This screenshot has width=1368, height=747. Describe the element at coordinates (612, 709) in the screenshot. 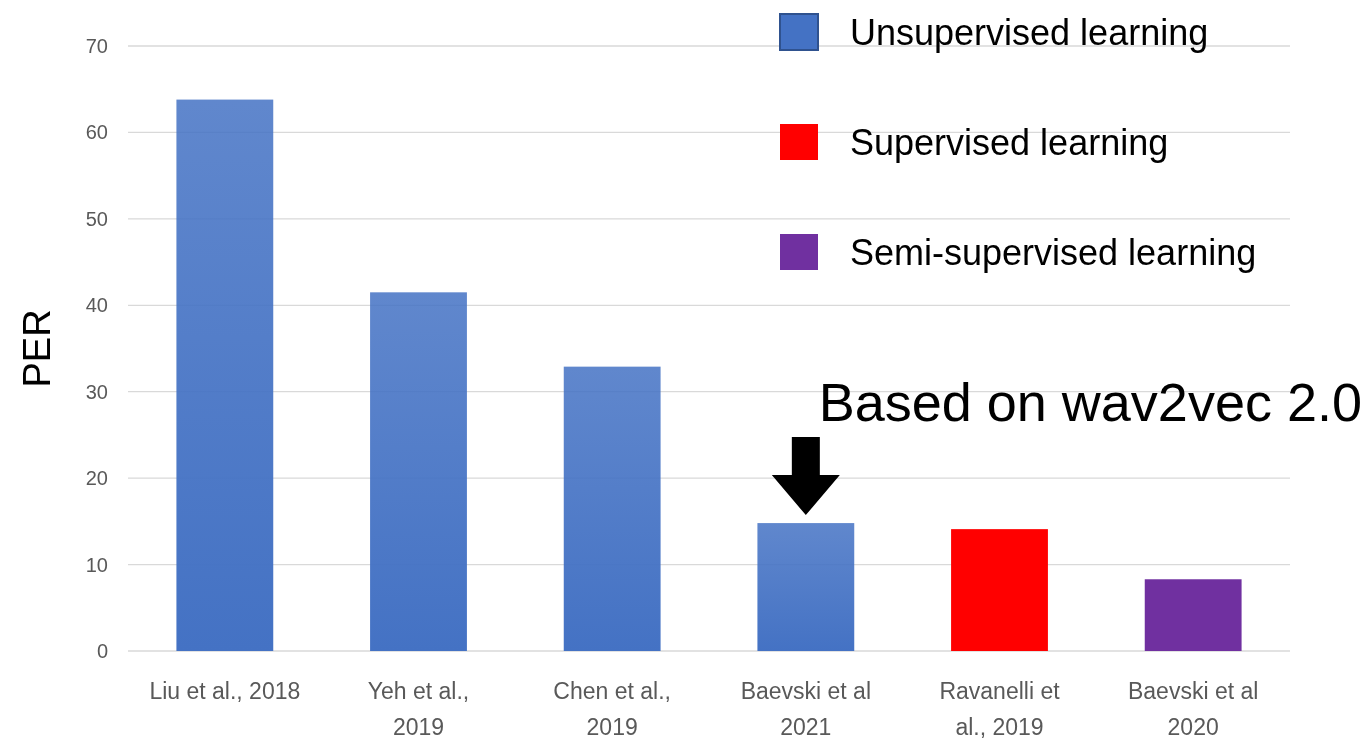

I see `x-tick-label: Chen et al., 2019` at that location.